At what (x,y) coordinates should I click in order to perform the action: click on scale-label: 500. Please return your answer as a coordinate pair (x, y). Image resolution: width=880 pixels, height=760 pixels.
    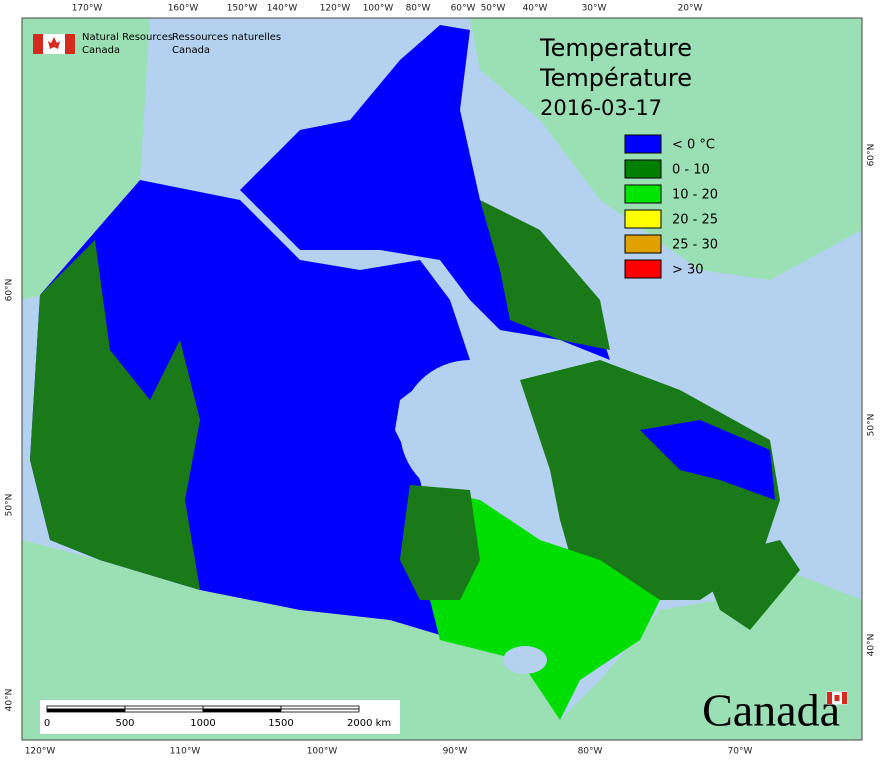
    Looking at the image, I should click on (124, 723).